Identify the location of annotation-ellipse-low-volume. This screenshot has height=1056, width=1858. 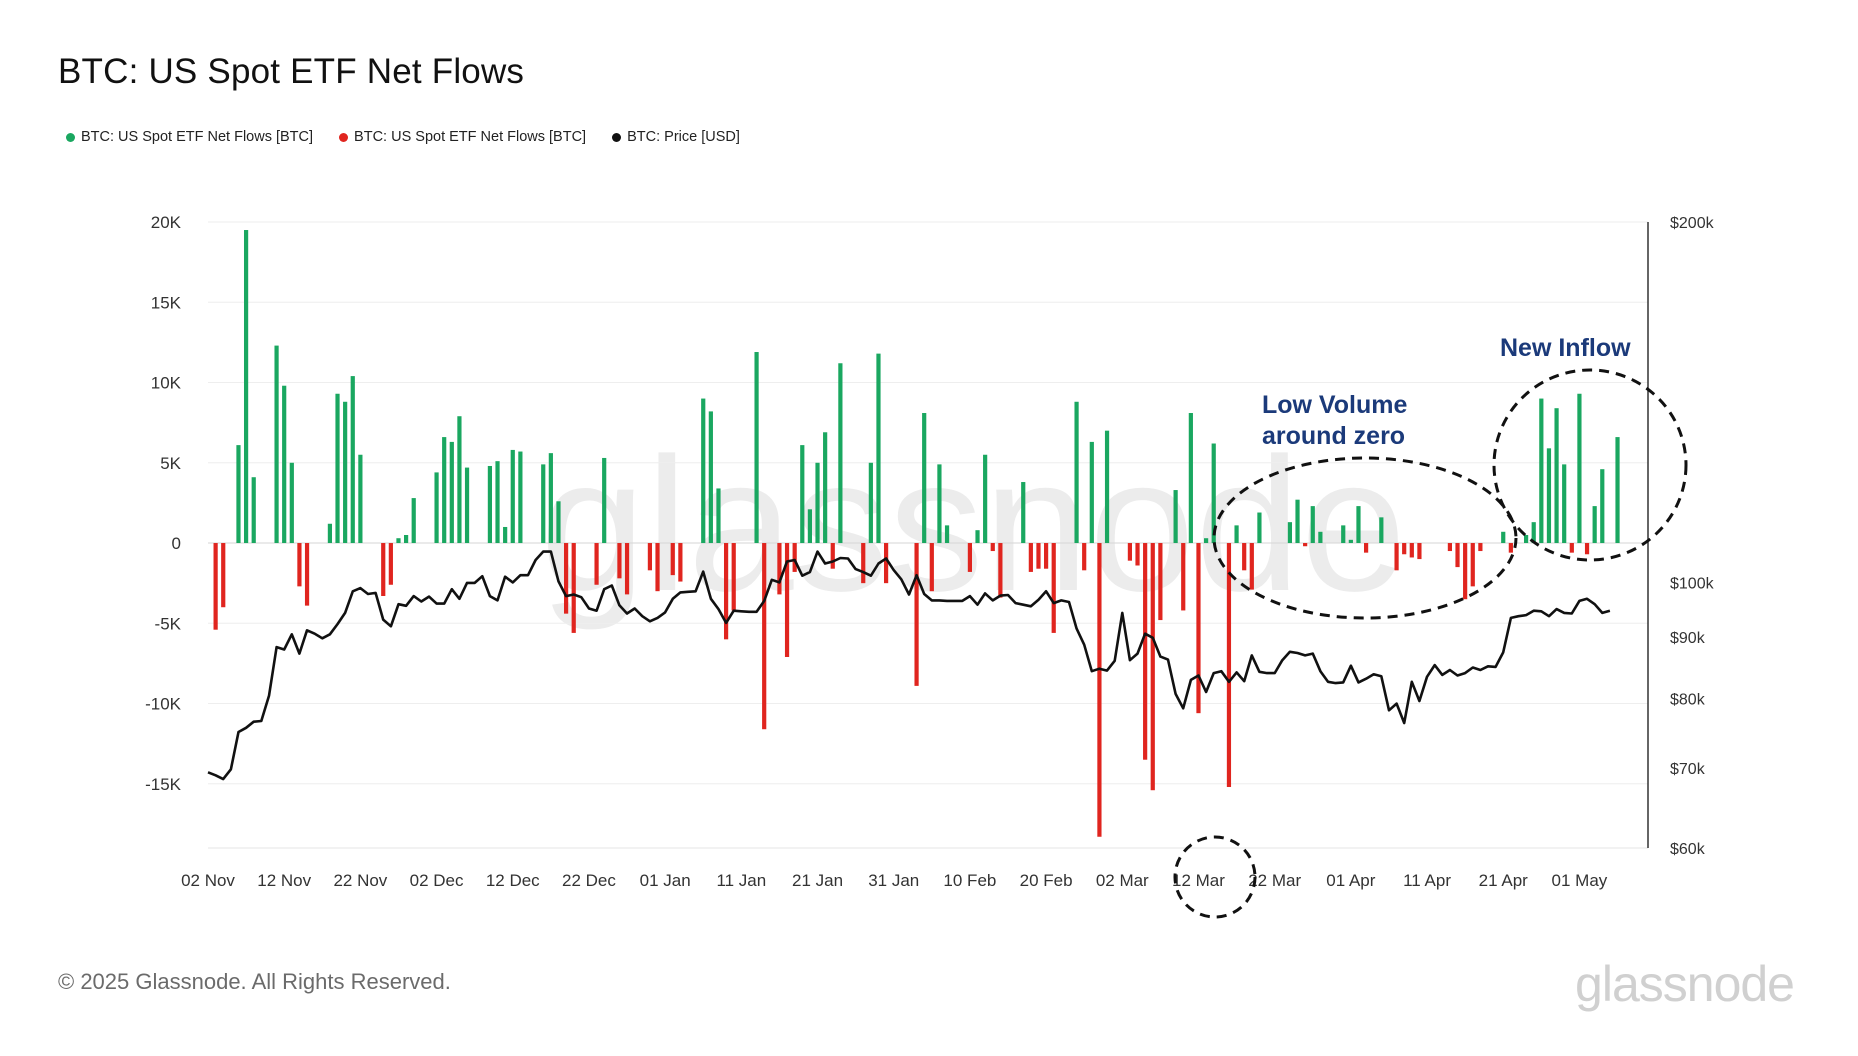
(1365, 538).